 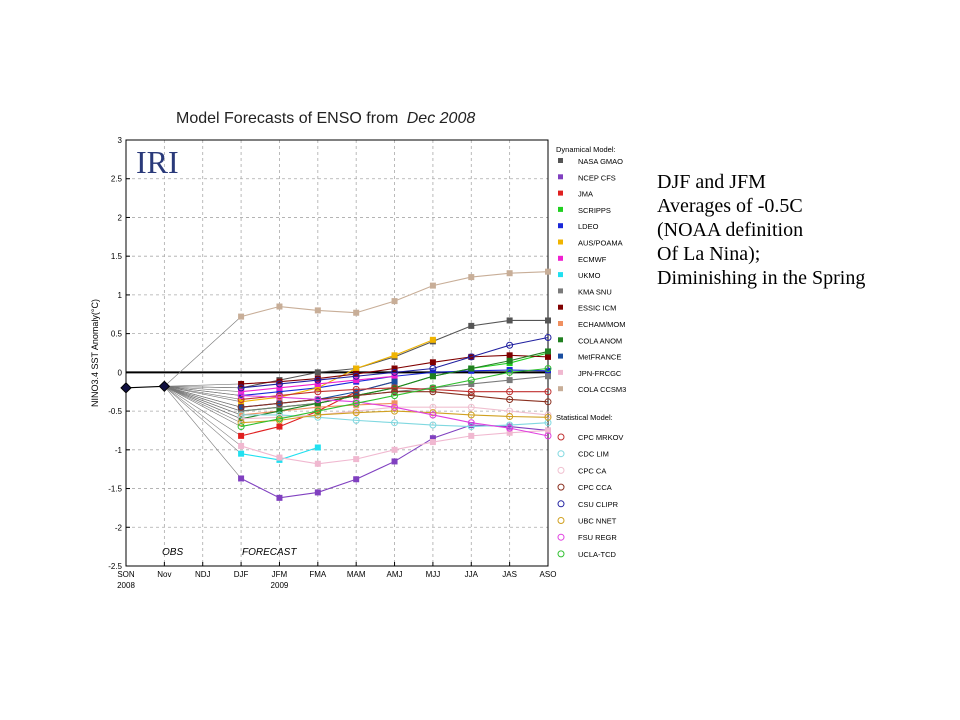 What do you see at coordinates (472, 574) in the screenshot?
I see `x-tick-label: JJA` at bounding box center [472, 574].